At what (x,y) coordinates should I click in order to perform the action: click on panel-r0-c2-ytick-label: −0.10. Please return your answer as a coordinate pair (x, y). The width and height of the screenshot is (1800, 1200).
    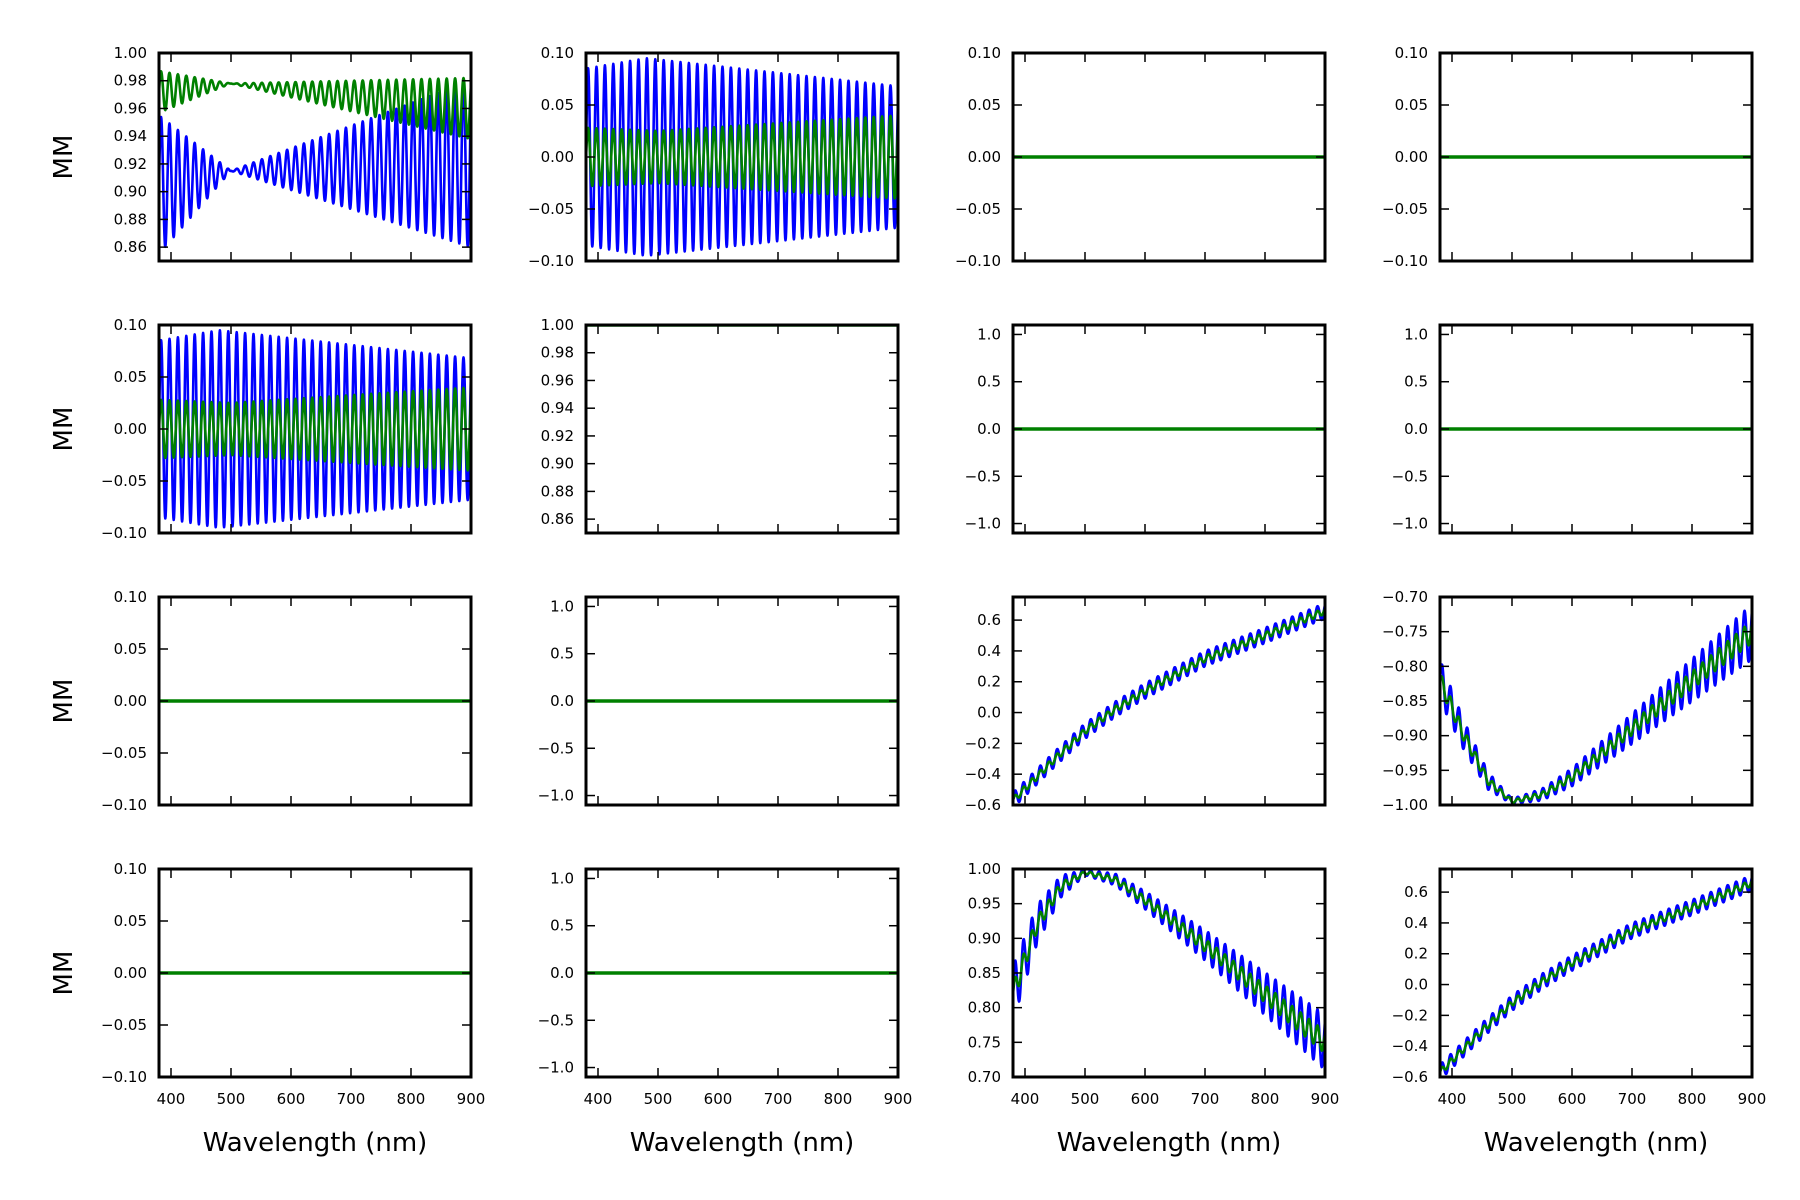
    Looking at the image, I should click on (978, 261).